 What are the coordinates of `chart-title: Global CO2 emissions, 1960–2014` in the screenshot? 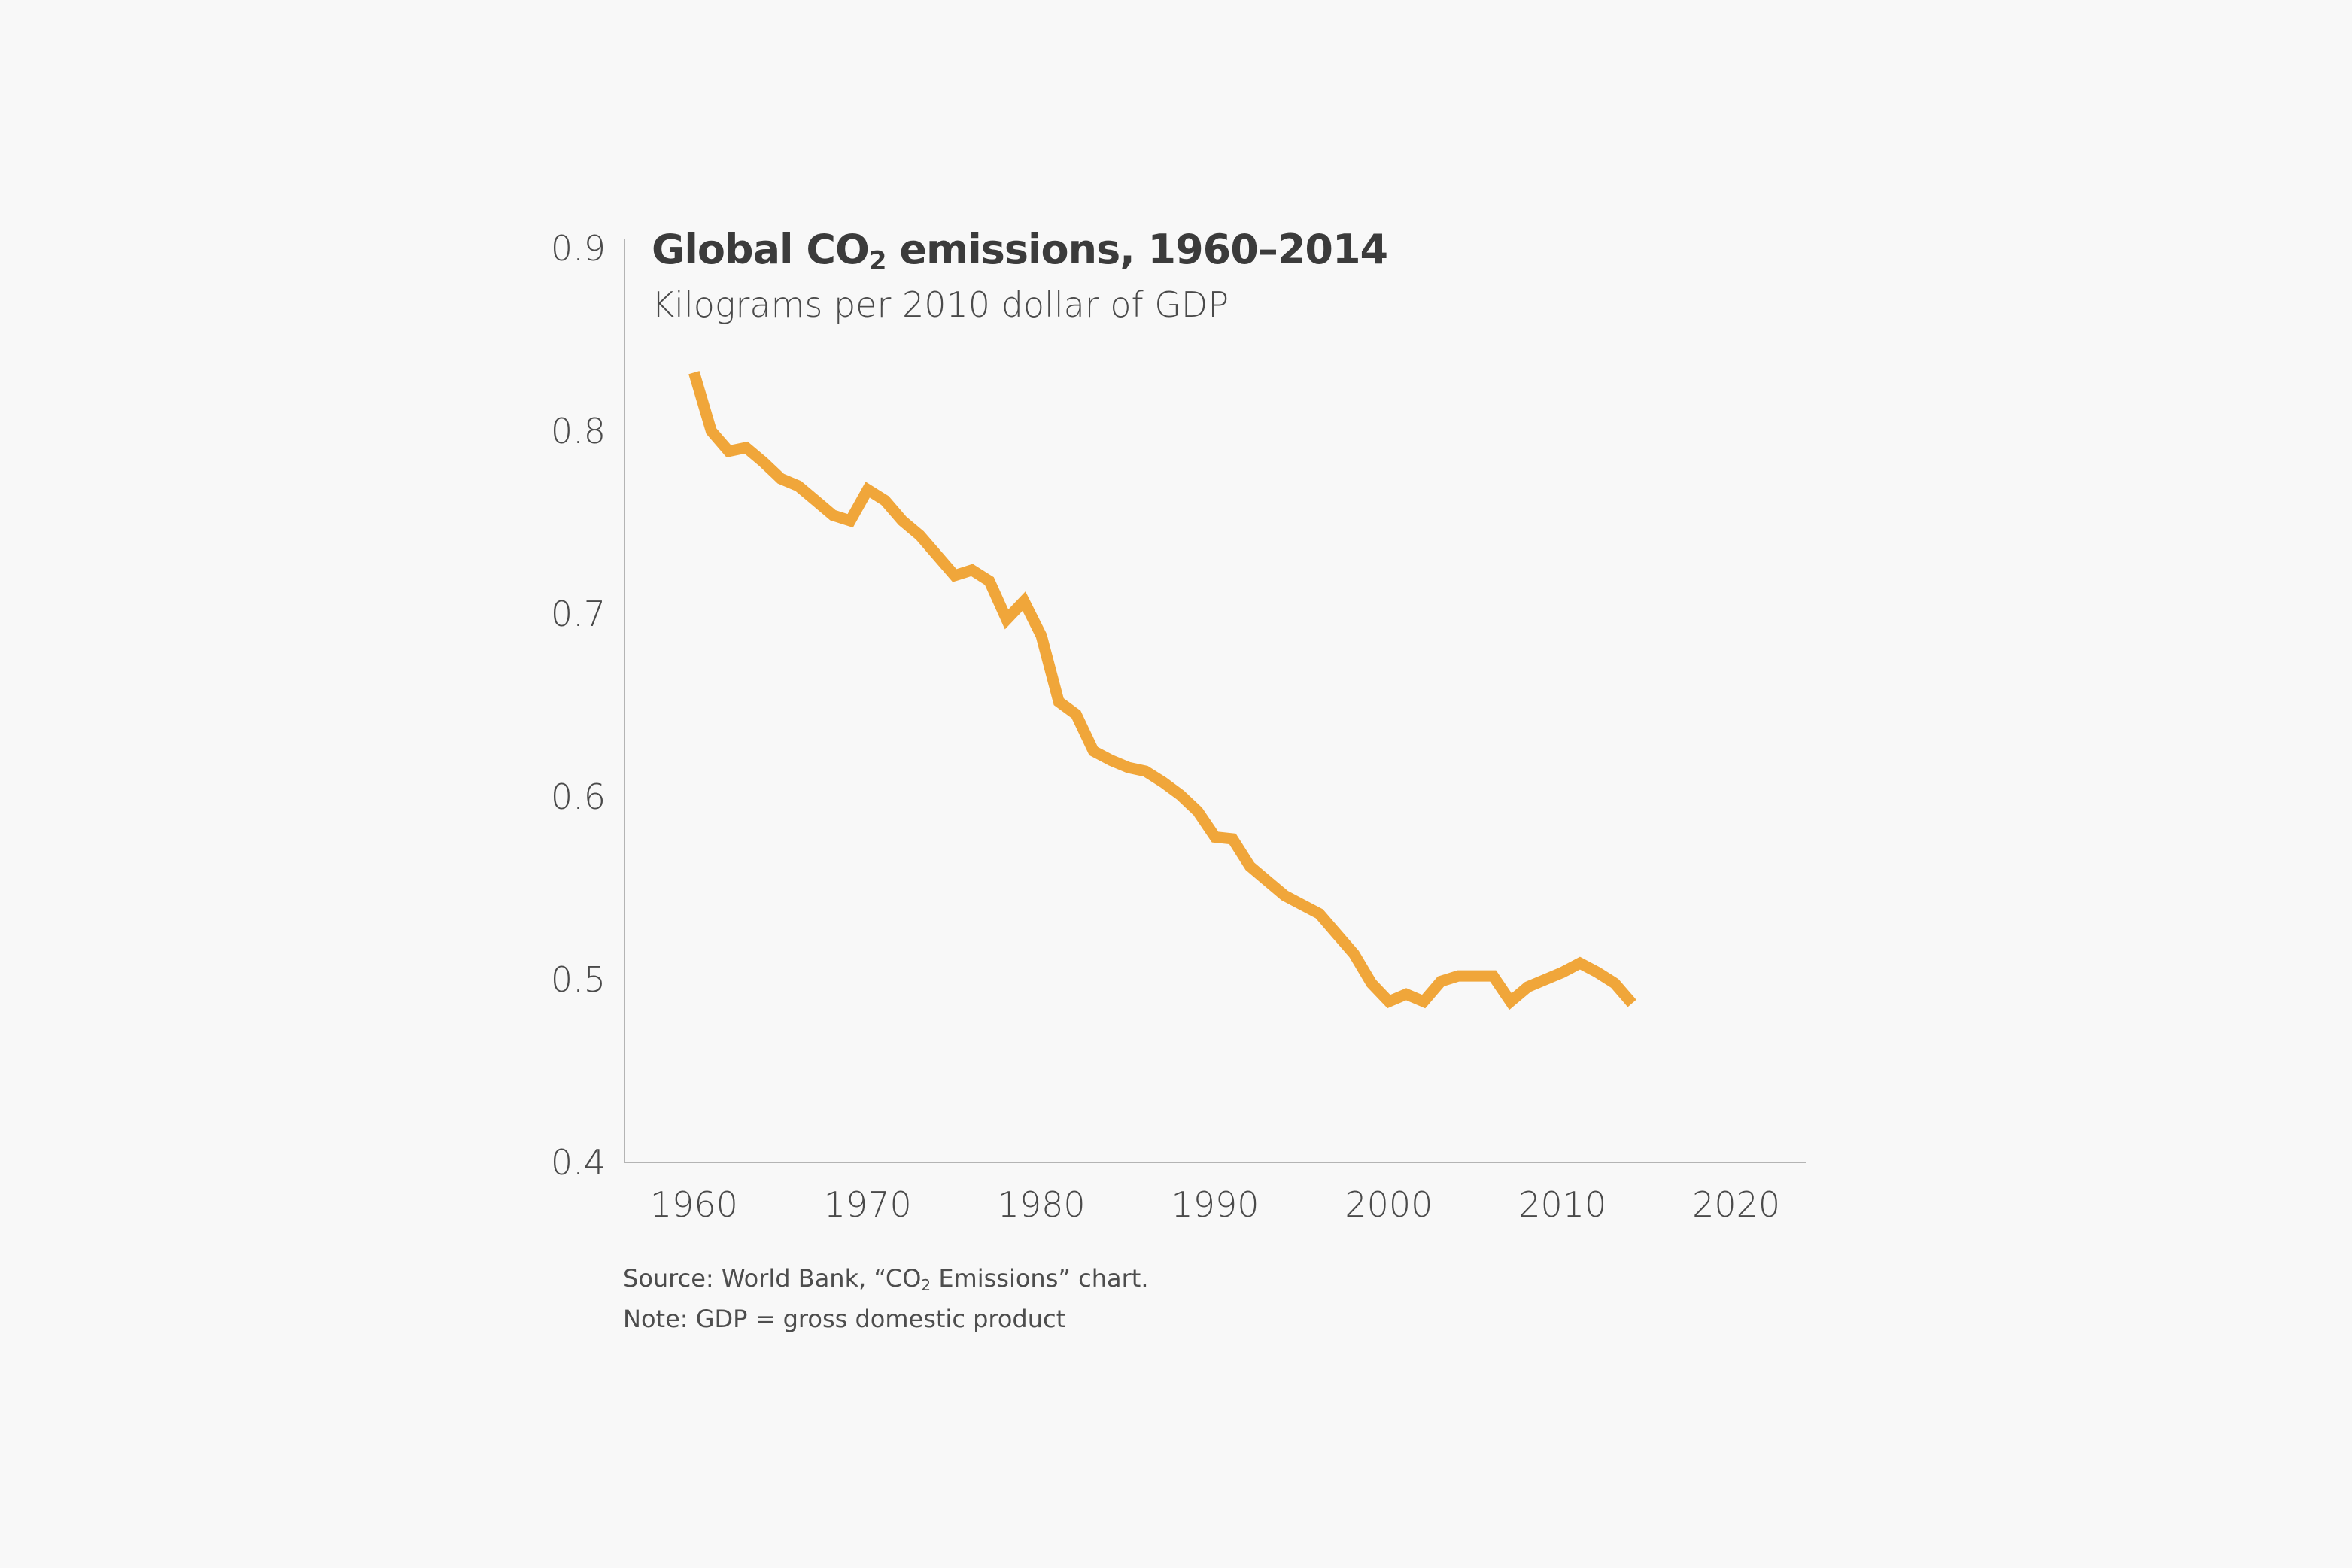 It's located at (1020, 251).